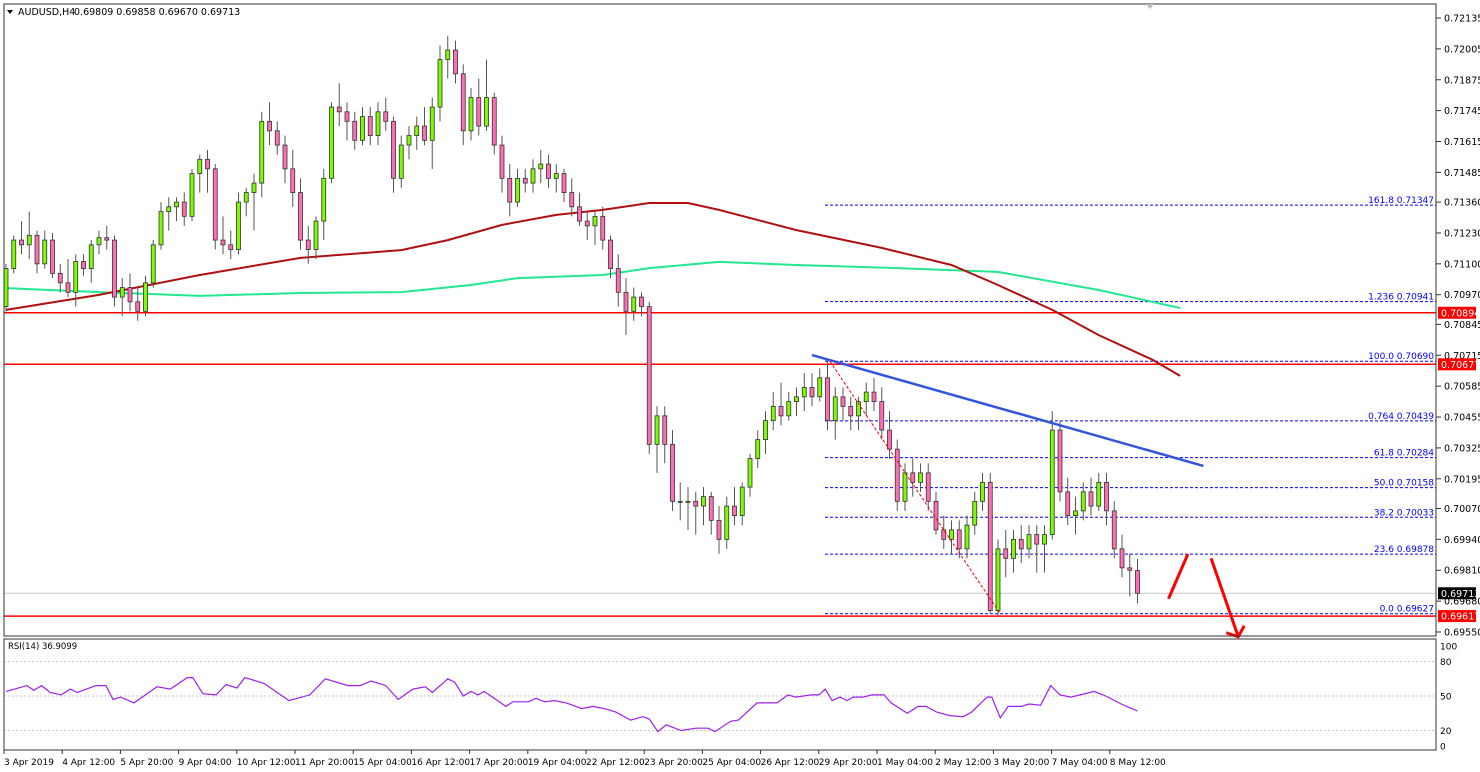 This screenshot has height=772, width=1480. I want to click on resistance-trendline, so click(1007, 410).